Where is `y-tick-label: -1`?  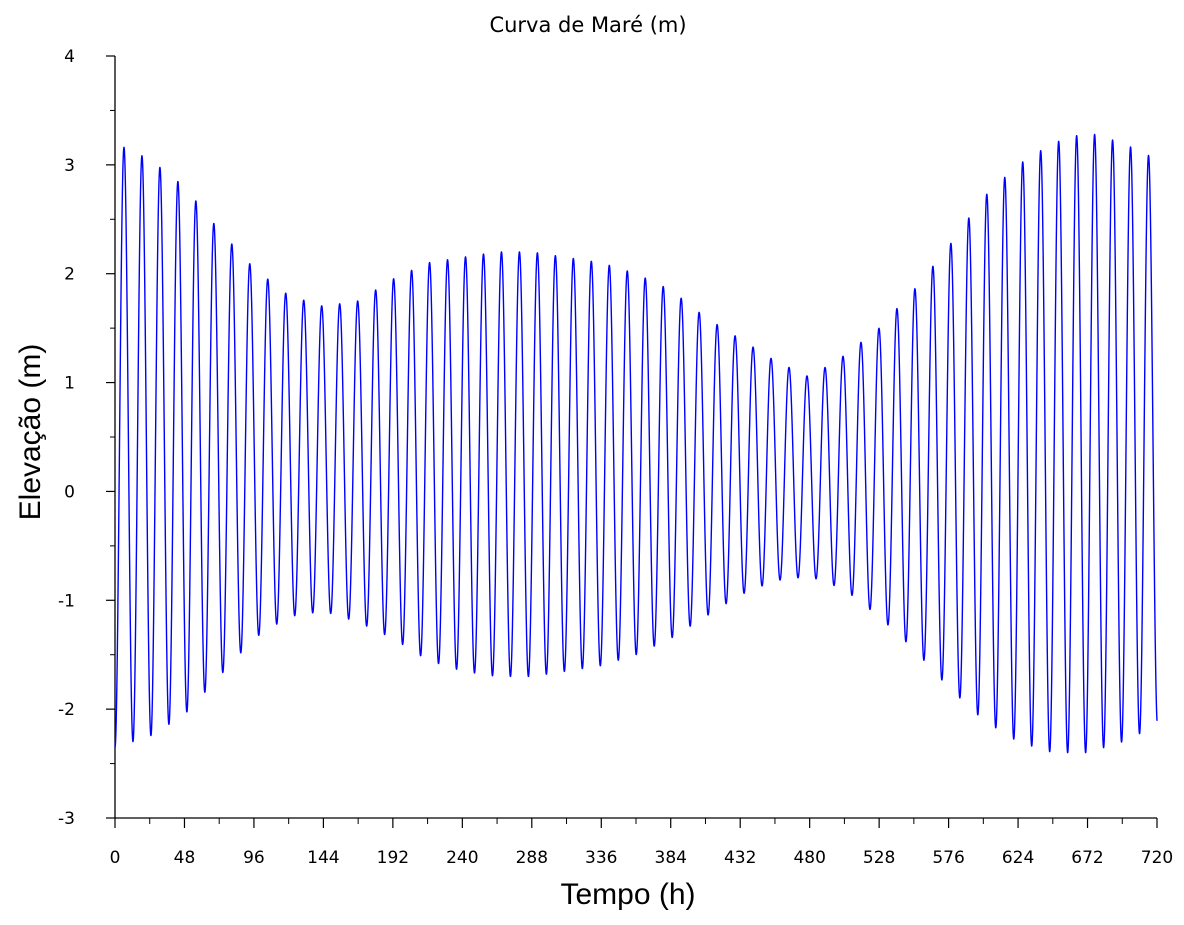
y-tick-label: -1 is located at coordinates (66, 601).